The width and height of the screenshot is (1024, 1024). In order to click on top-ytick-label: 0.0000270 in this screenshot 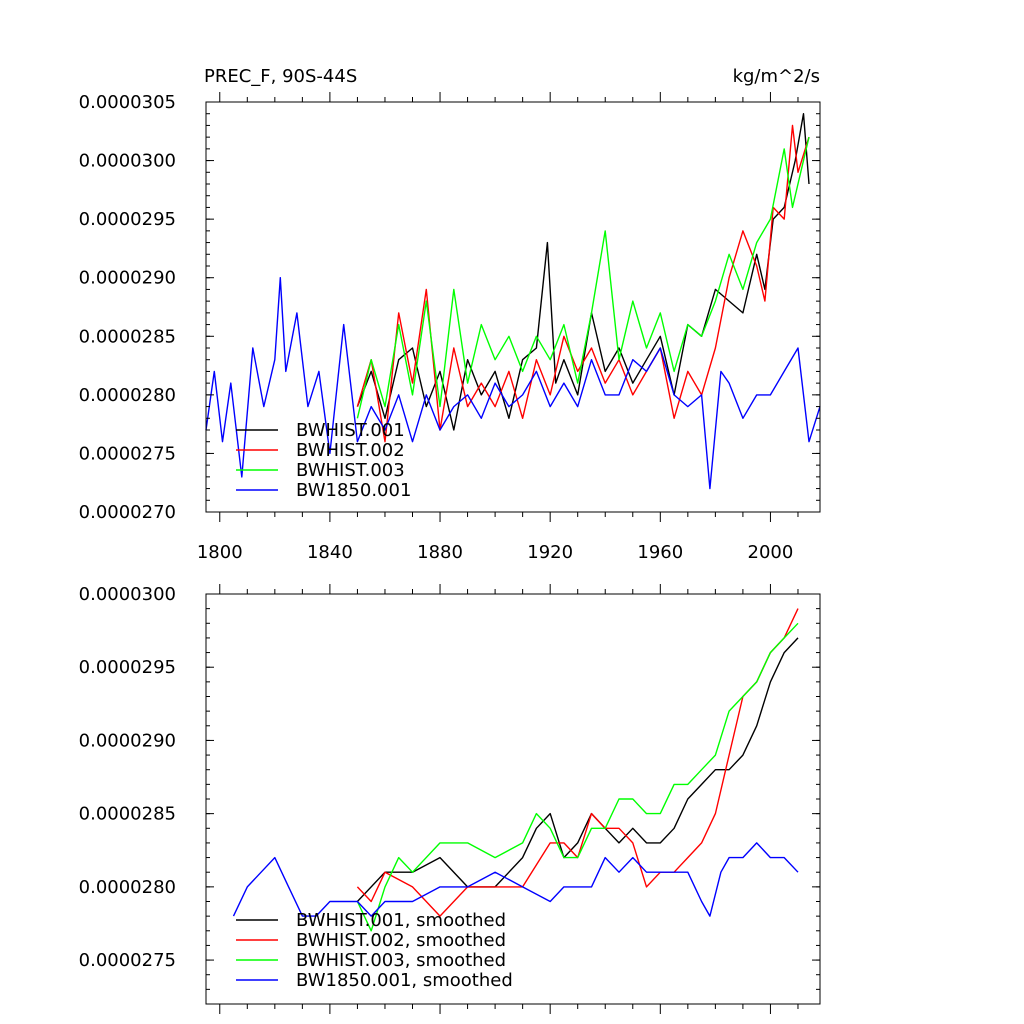, I will do `click(127, 512)`.